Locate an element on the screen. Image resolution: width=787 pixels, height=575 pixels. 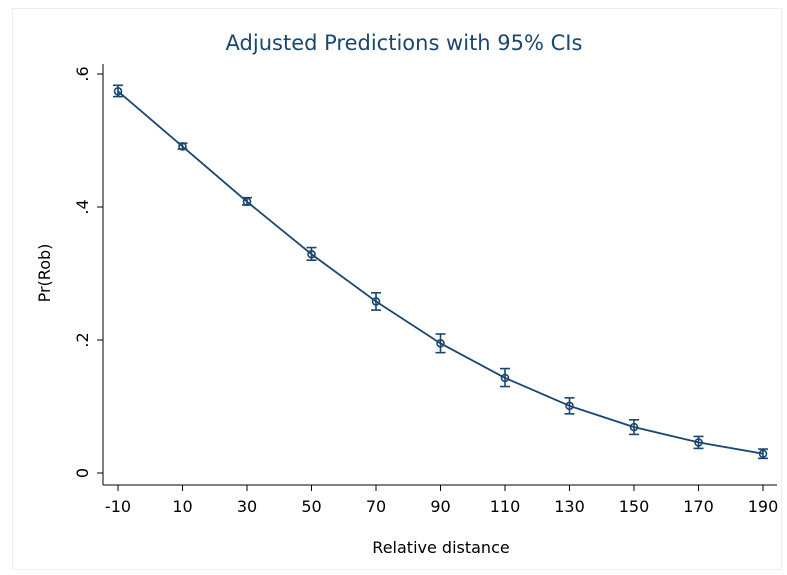
x-axis-title: Relative distance is located at coordinates (440, 547).